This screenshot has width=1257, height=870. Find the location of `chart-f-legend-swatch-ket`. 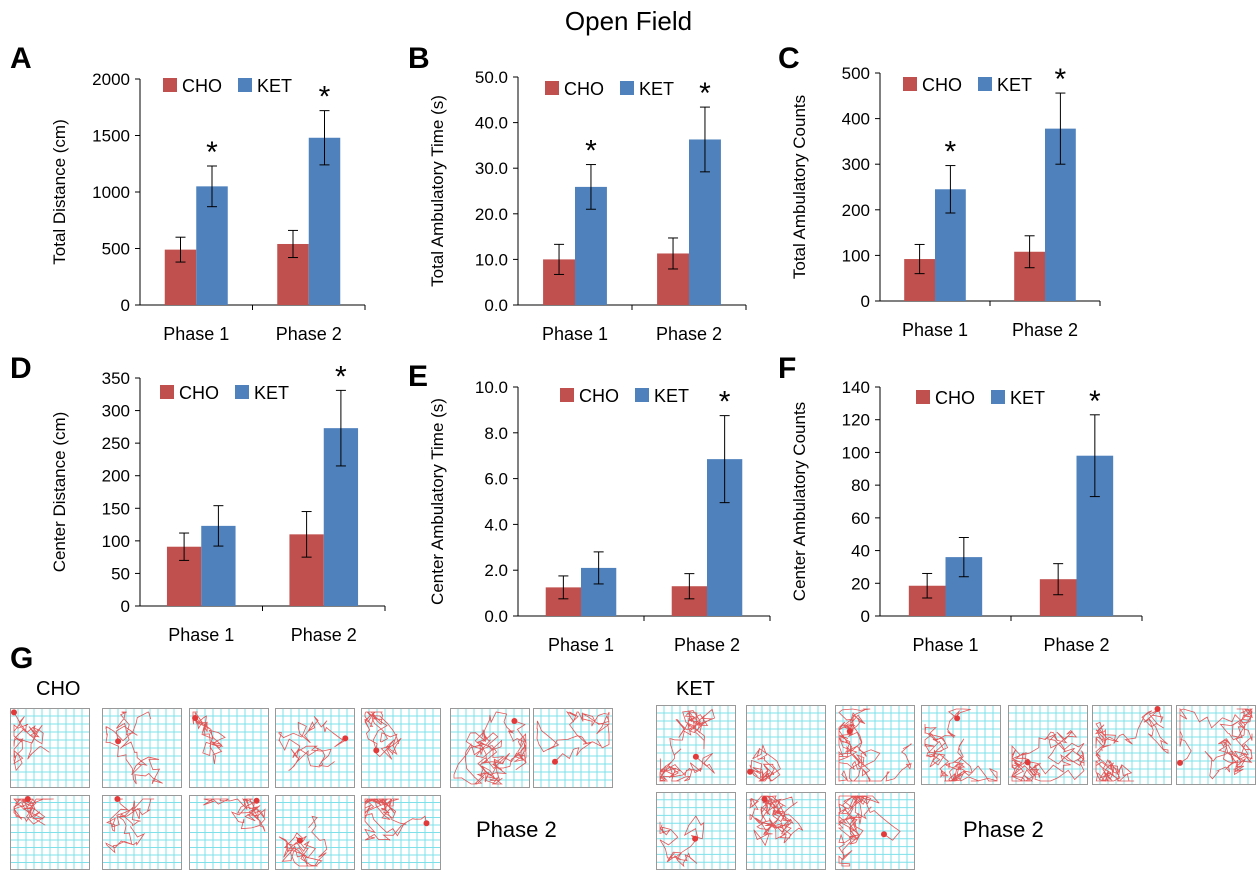

chart-f-legend-swatch-ket is located at coordinates (998, 397).